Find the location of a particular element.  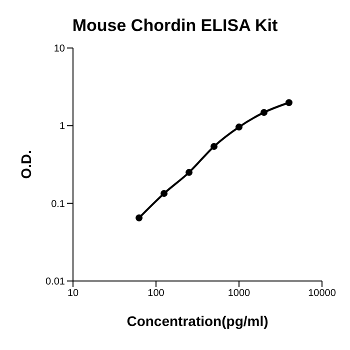

y-tick-label: 0.1 is located at coordinates (58, 204).